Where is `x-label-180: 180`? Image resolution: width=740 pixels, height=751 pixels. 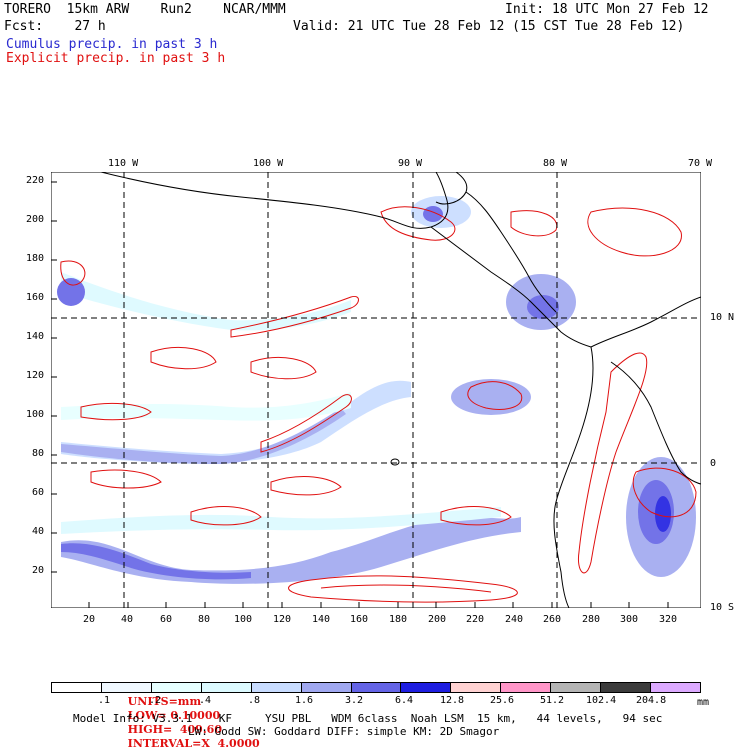
x-label-180: 180 is located at coordinates (398, 619).